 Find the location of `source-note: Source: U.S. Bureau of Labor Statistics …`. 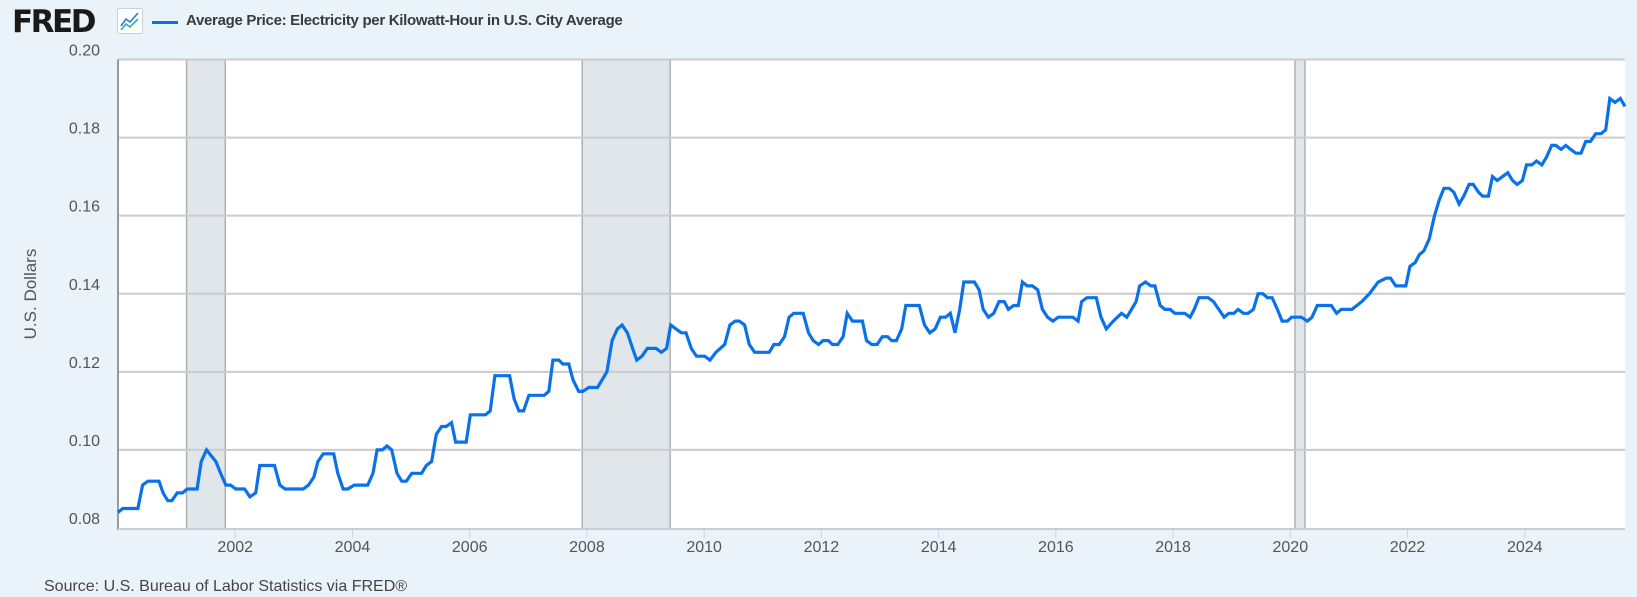

source-note: Source: U.S. Bureau of Labor Statistics … is located at coordinates (226, 586).